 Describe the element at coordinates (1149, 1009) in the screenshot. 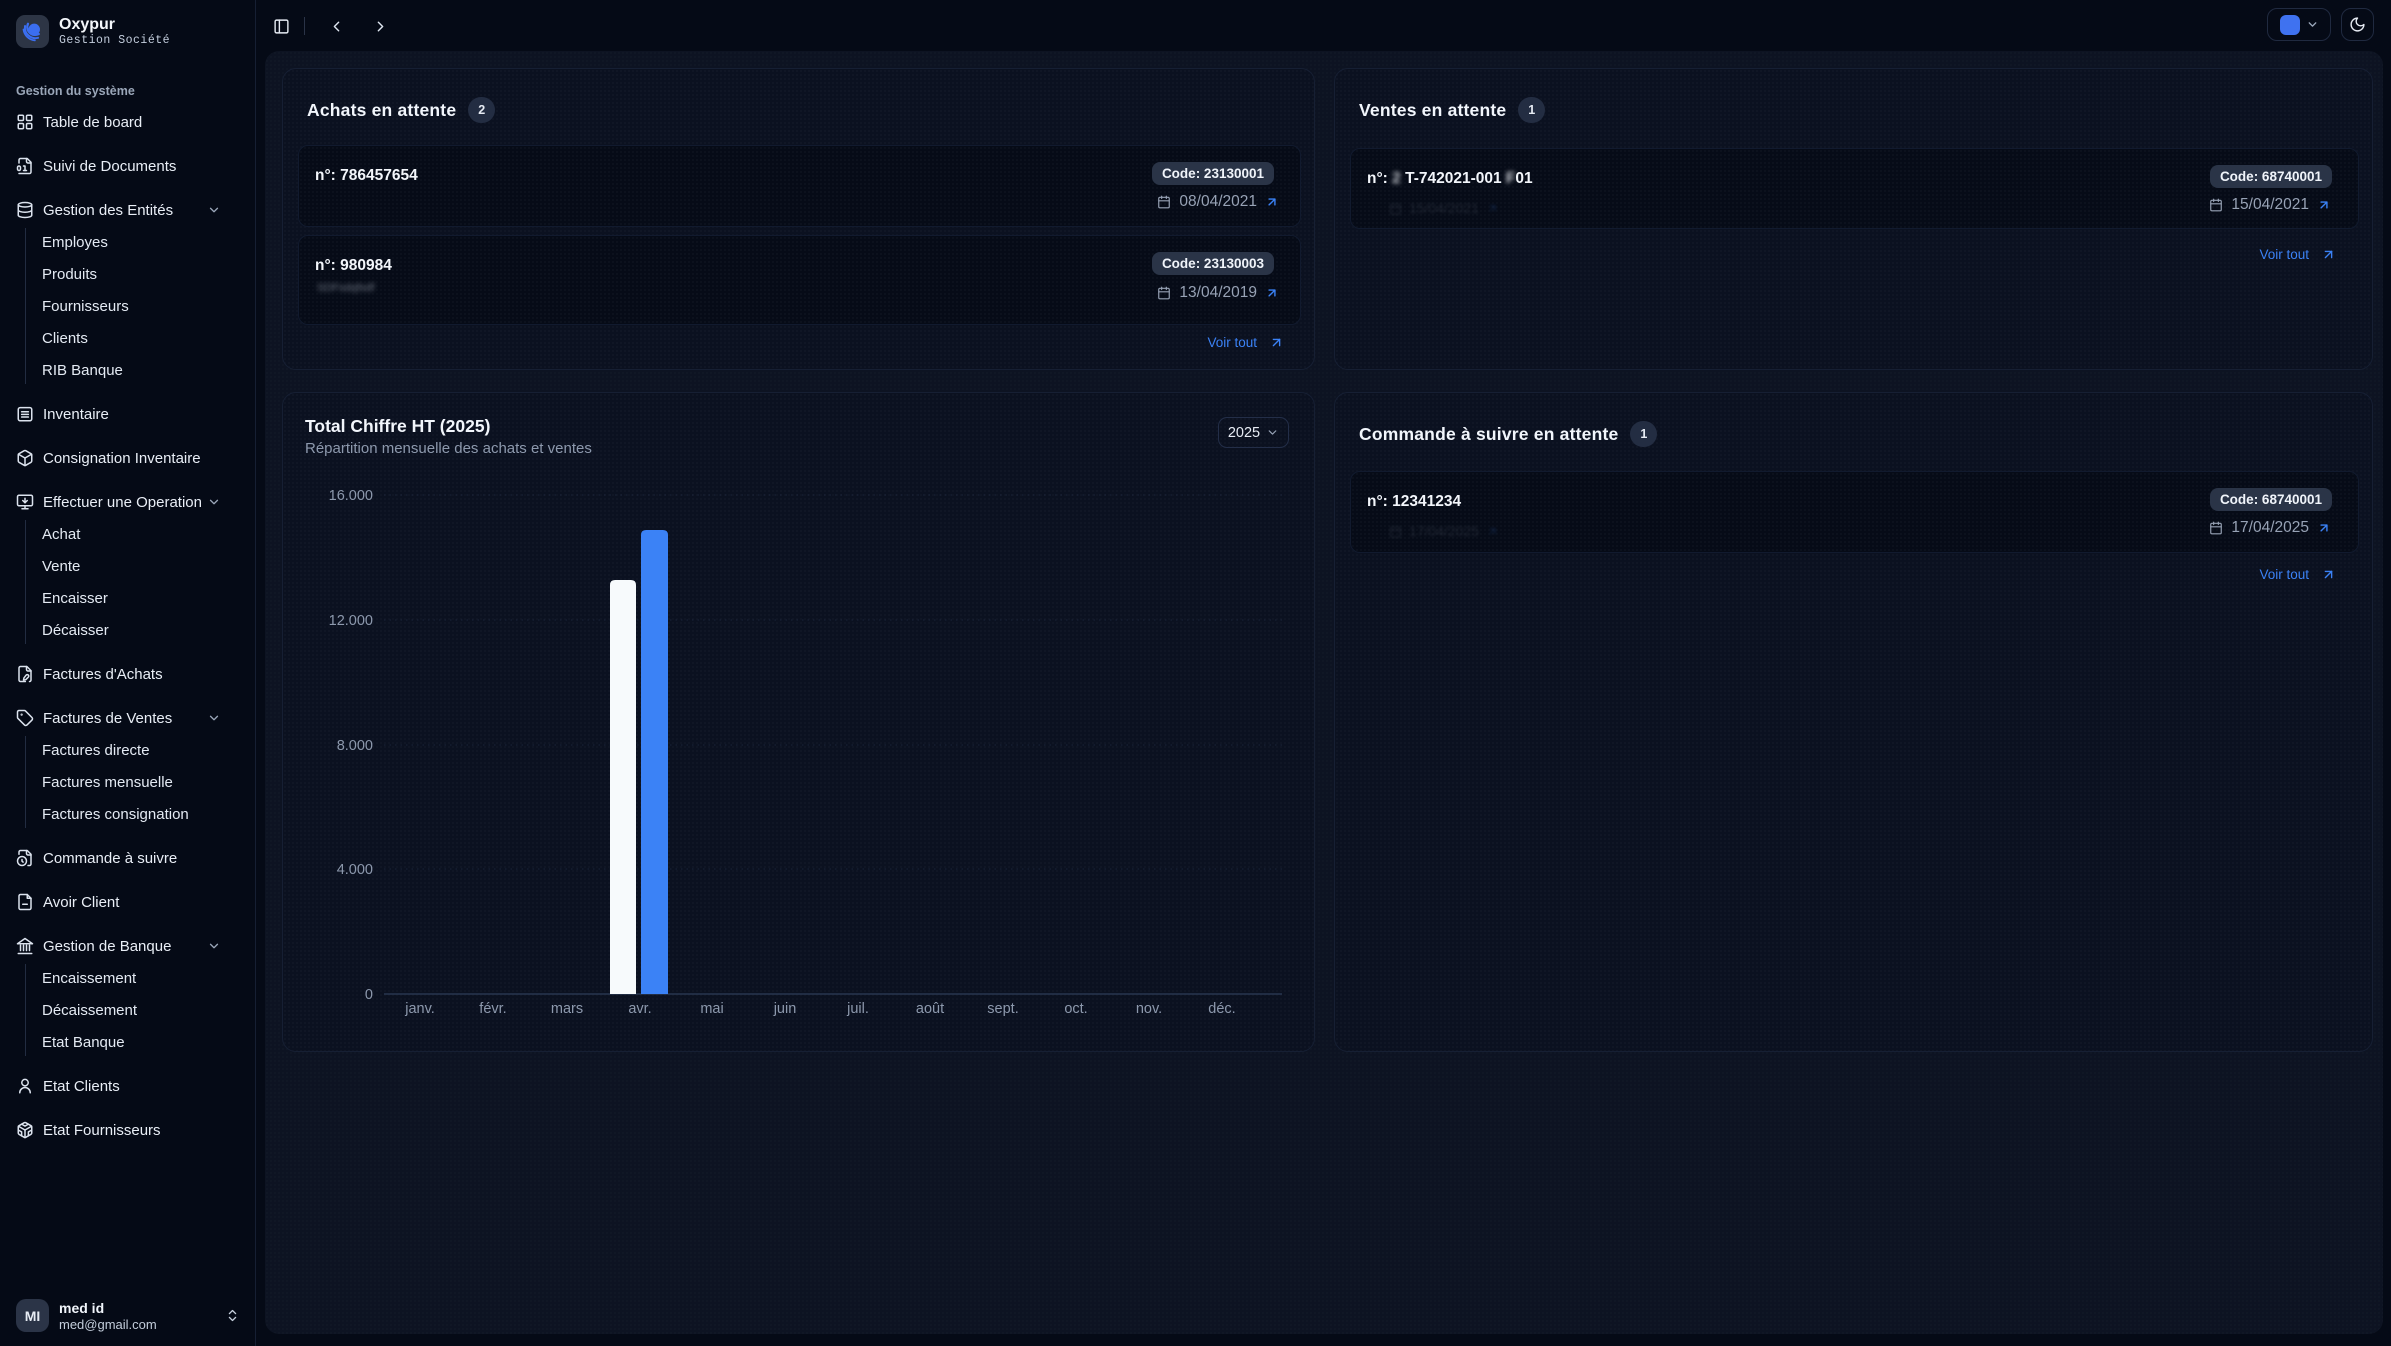

I see `svg-text: nov.` at that location.